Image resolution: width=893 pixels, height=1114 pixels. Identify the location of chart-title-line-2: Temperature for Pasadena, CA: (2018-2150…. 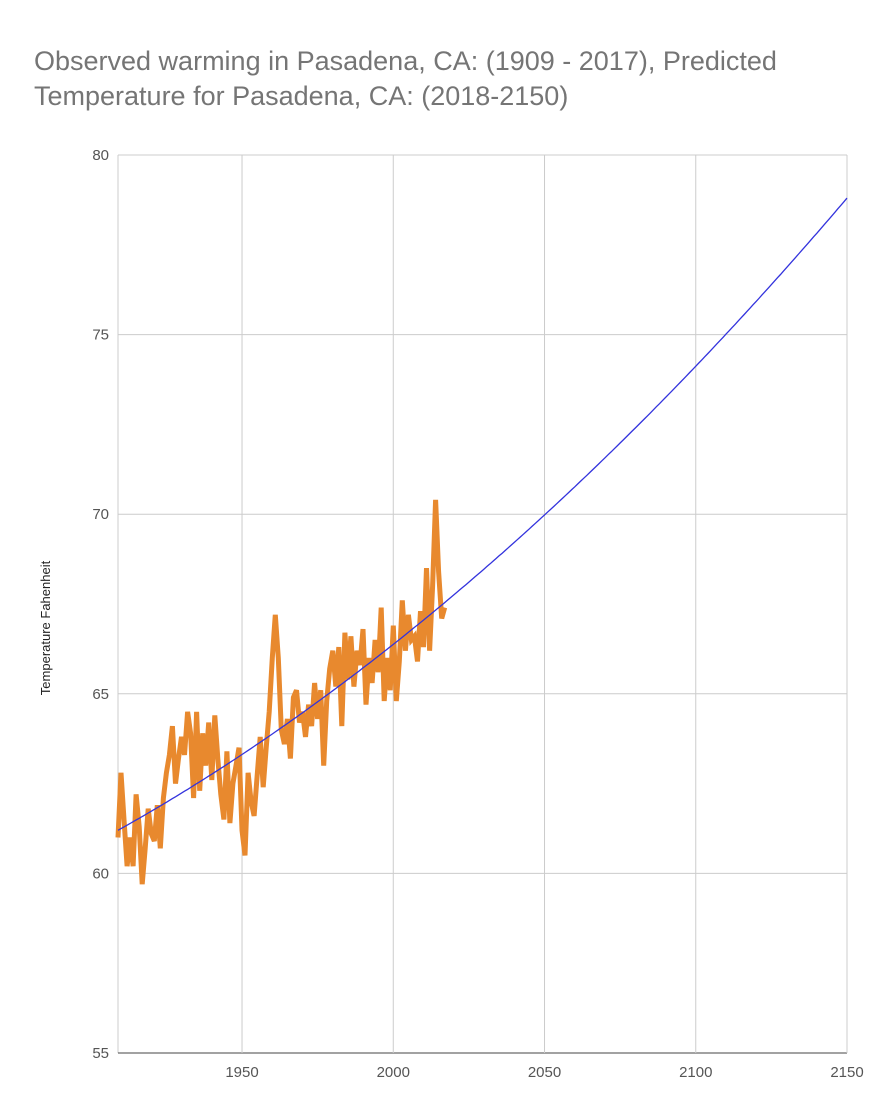
(301, 96).